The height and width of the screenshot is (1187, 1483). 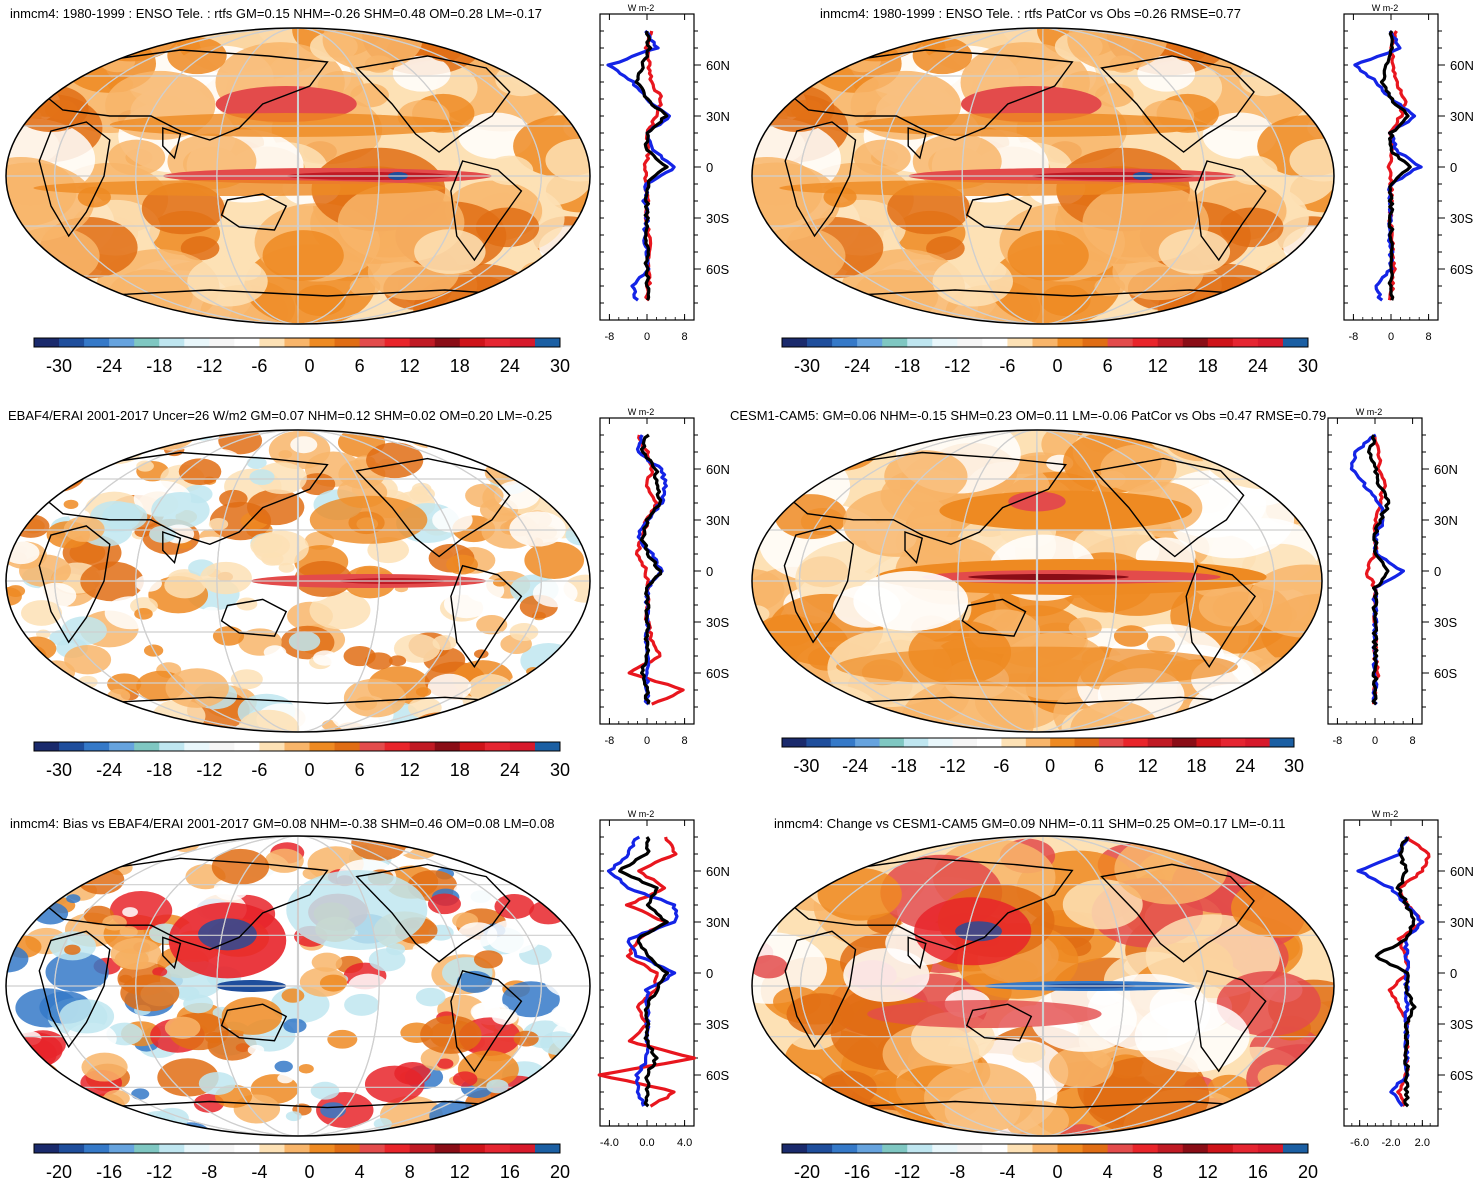 What do you see at coordinates (209, 1172) in the screenshot?
I see `colorbar-tick-label: -8` at bounding box center [209, 1172].